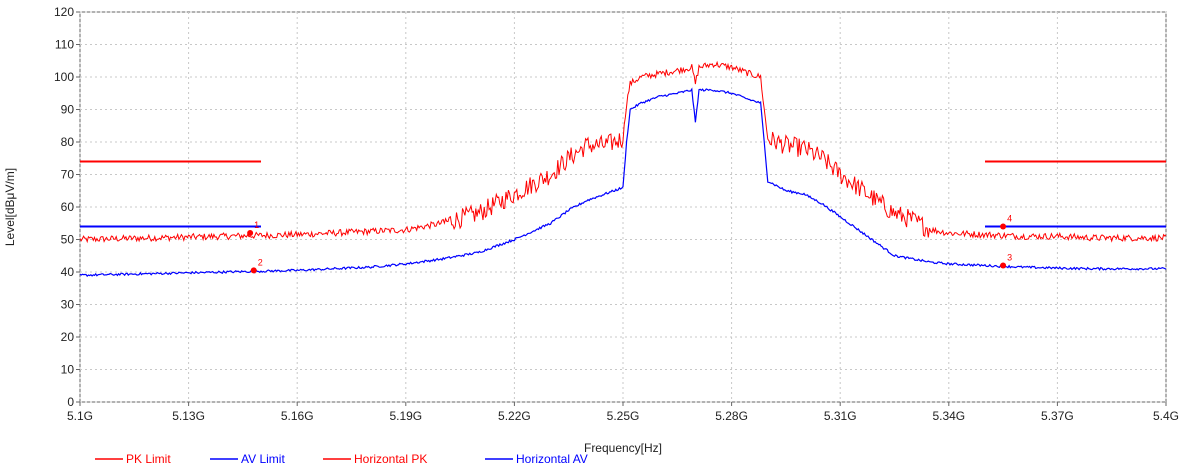 Image resolution: width=1188 pixels, height=468 pixels. What do you see at coordinates (68, 142) in the screenshot?
I see `y-tick-label: 80` at bounding box center [68, 142].